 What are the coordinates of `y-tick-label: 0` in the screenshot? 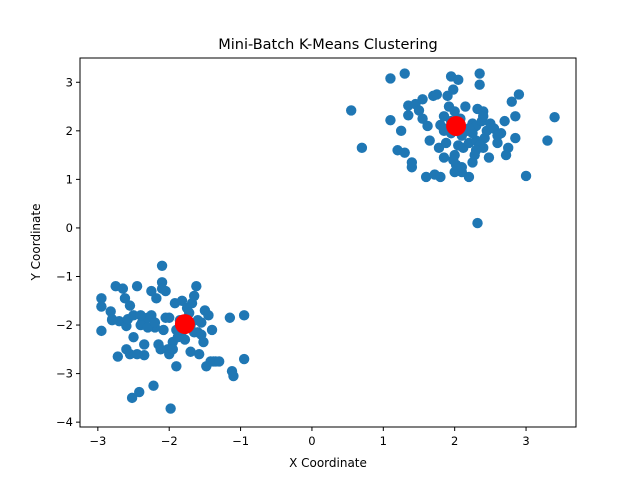 It's located at (69, 228).